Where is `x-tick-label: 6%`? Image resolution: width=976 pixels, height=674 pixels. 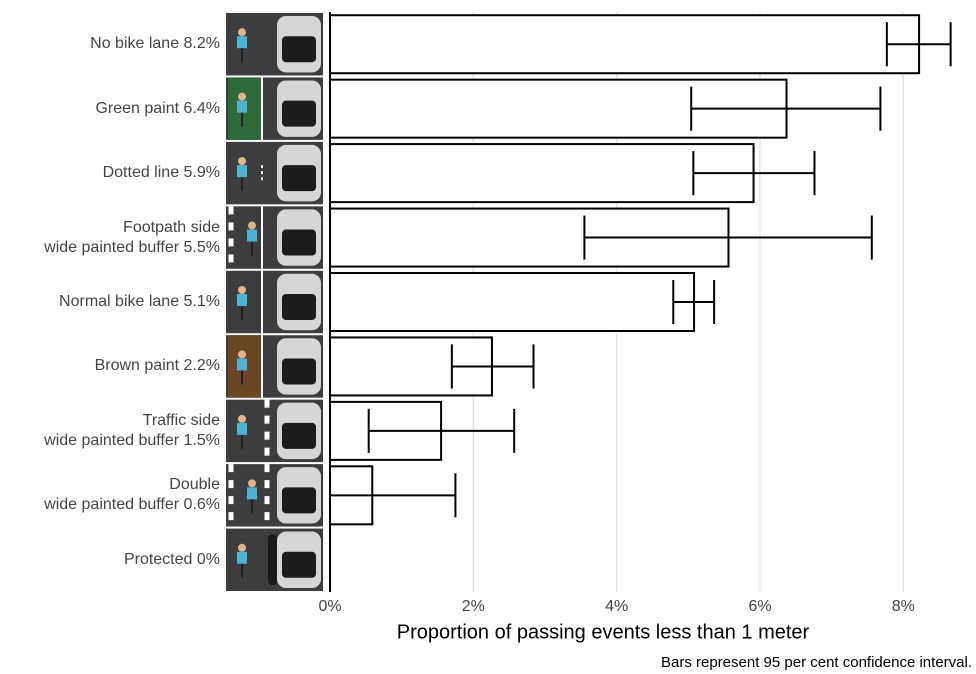
x-tick-label: 6% is located at coordinates (759, 606).